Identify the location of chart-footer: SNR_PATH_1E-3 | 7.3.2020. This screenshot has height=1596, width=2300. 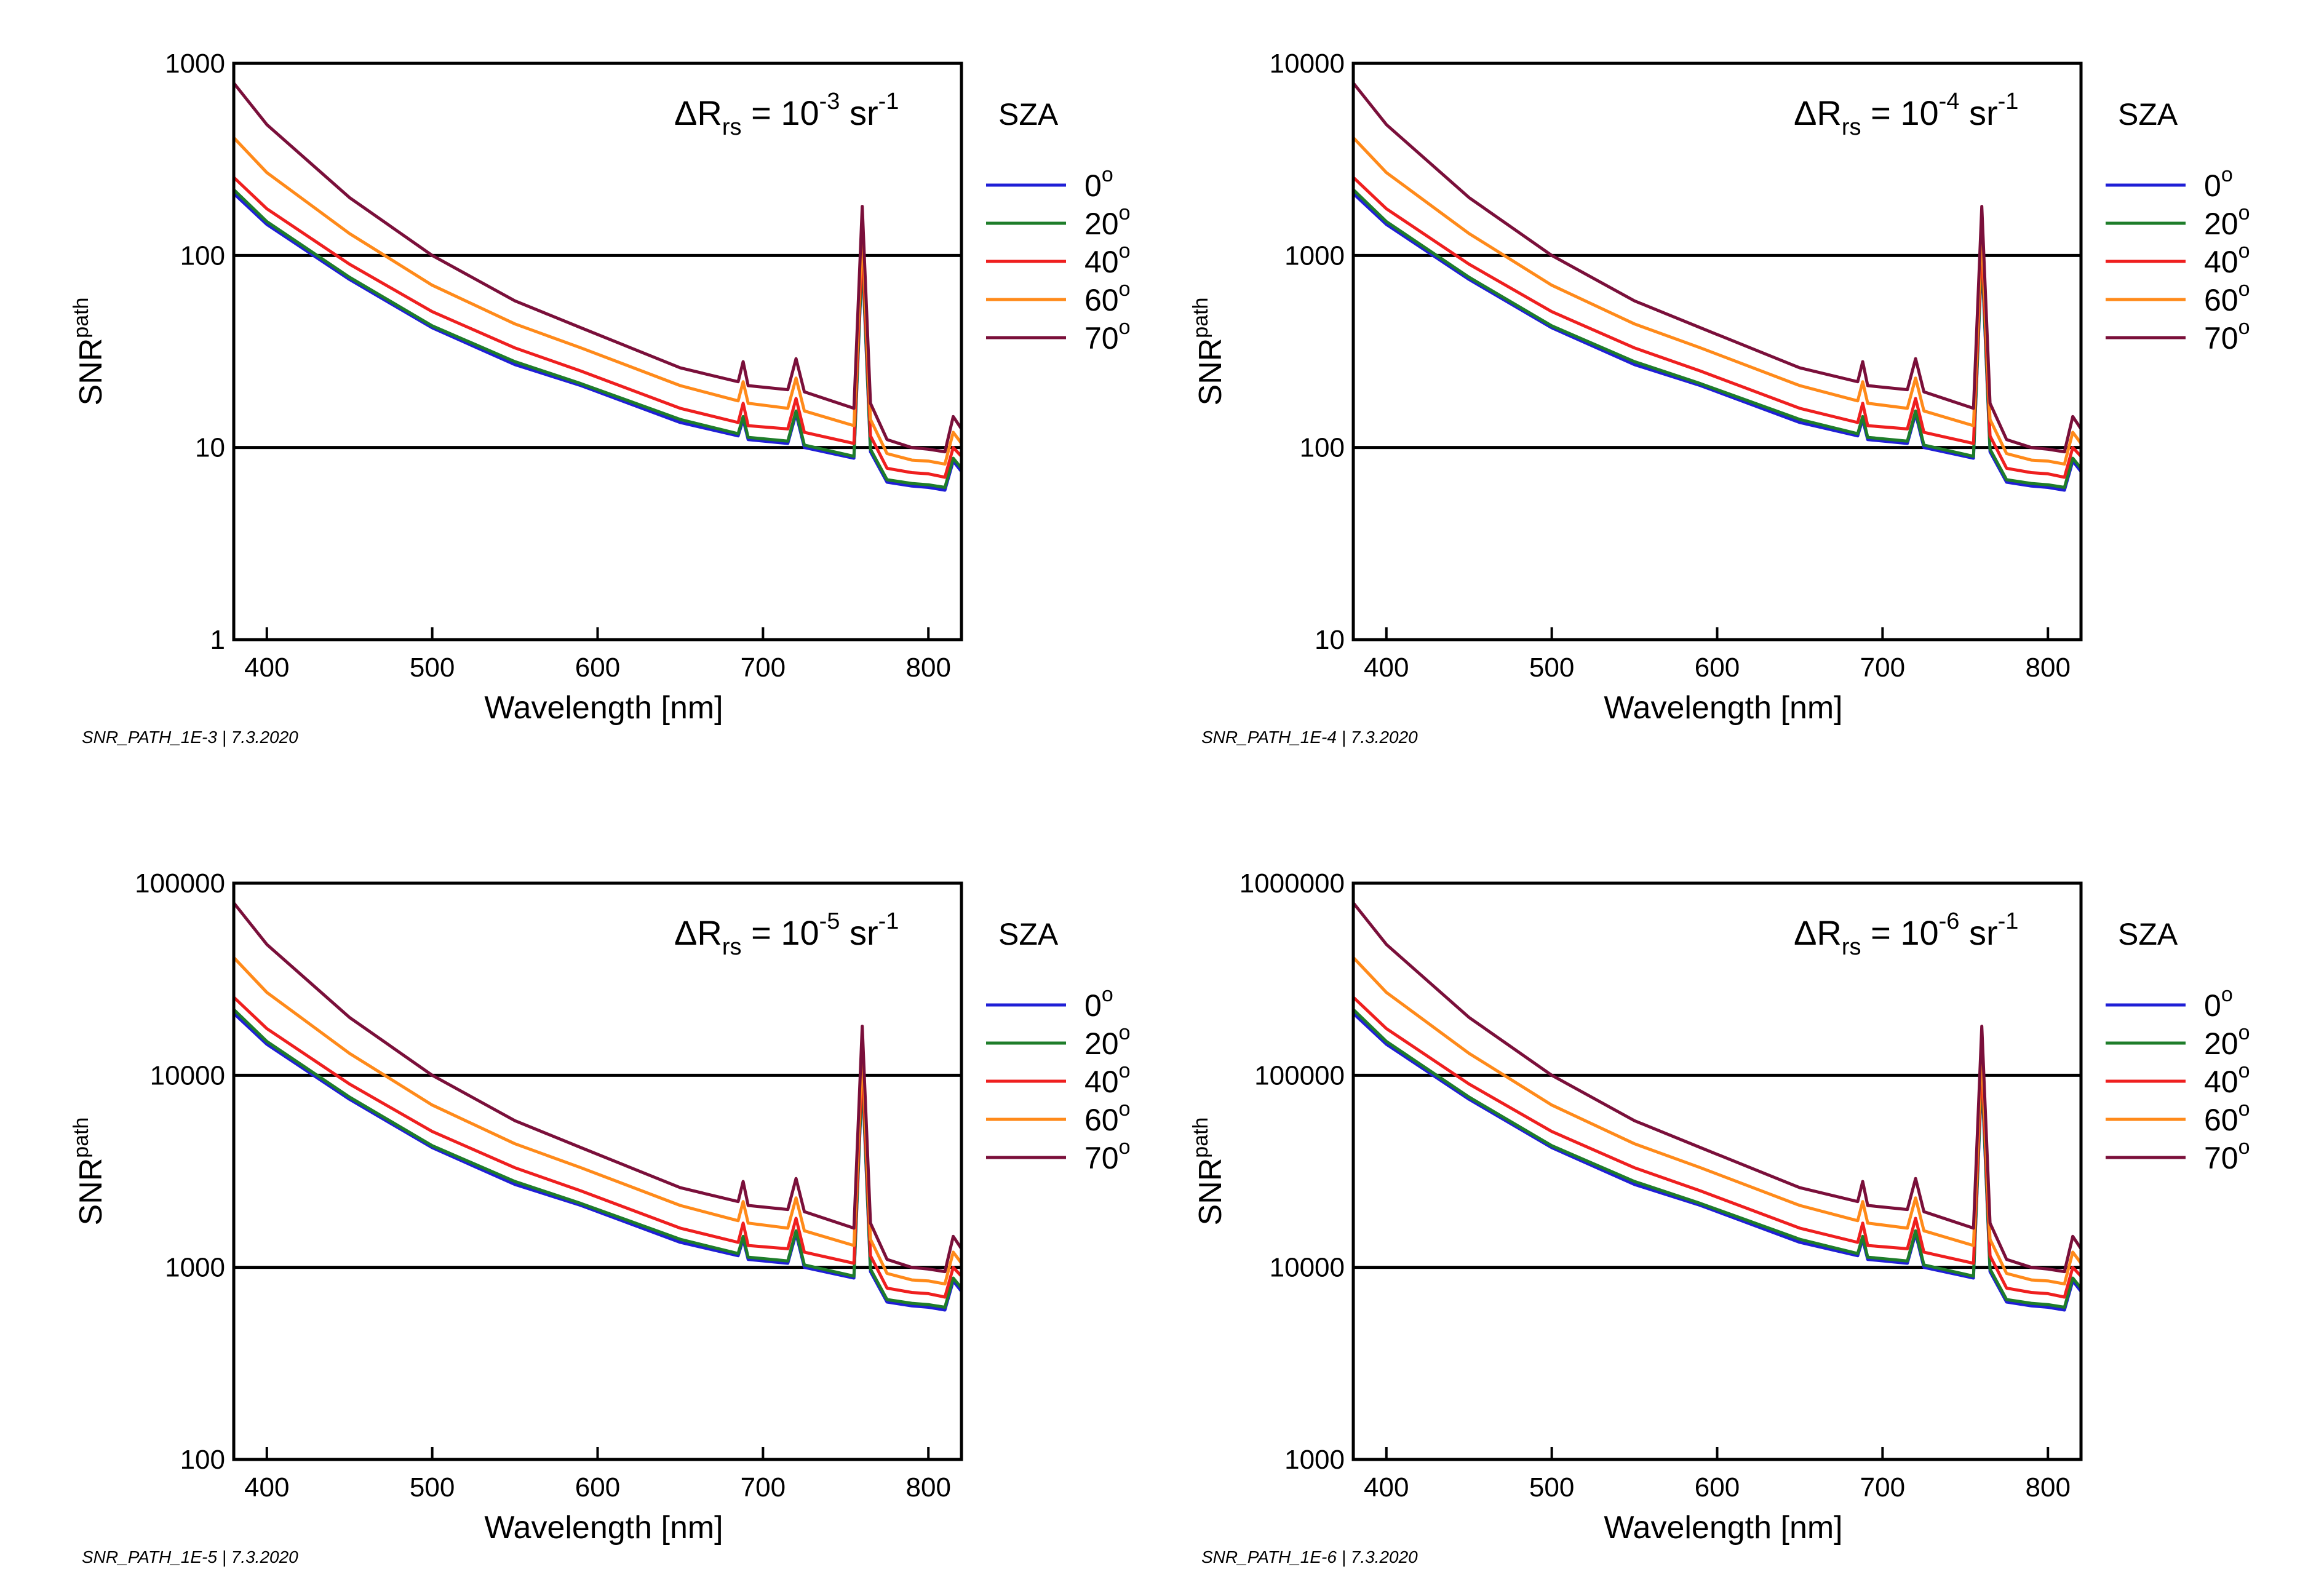
(190, 738).